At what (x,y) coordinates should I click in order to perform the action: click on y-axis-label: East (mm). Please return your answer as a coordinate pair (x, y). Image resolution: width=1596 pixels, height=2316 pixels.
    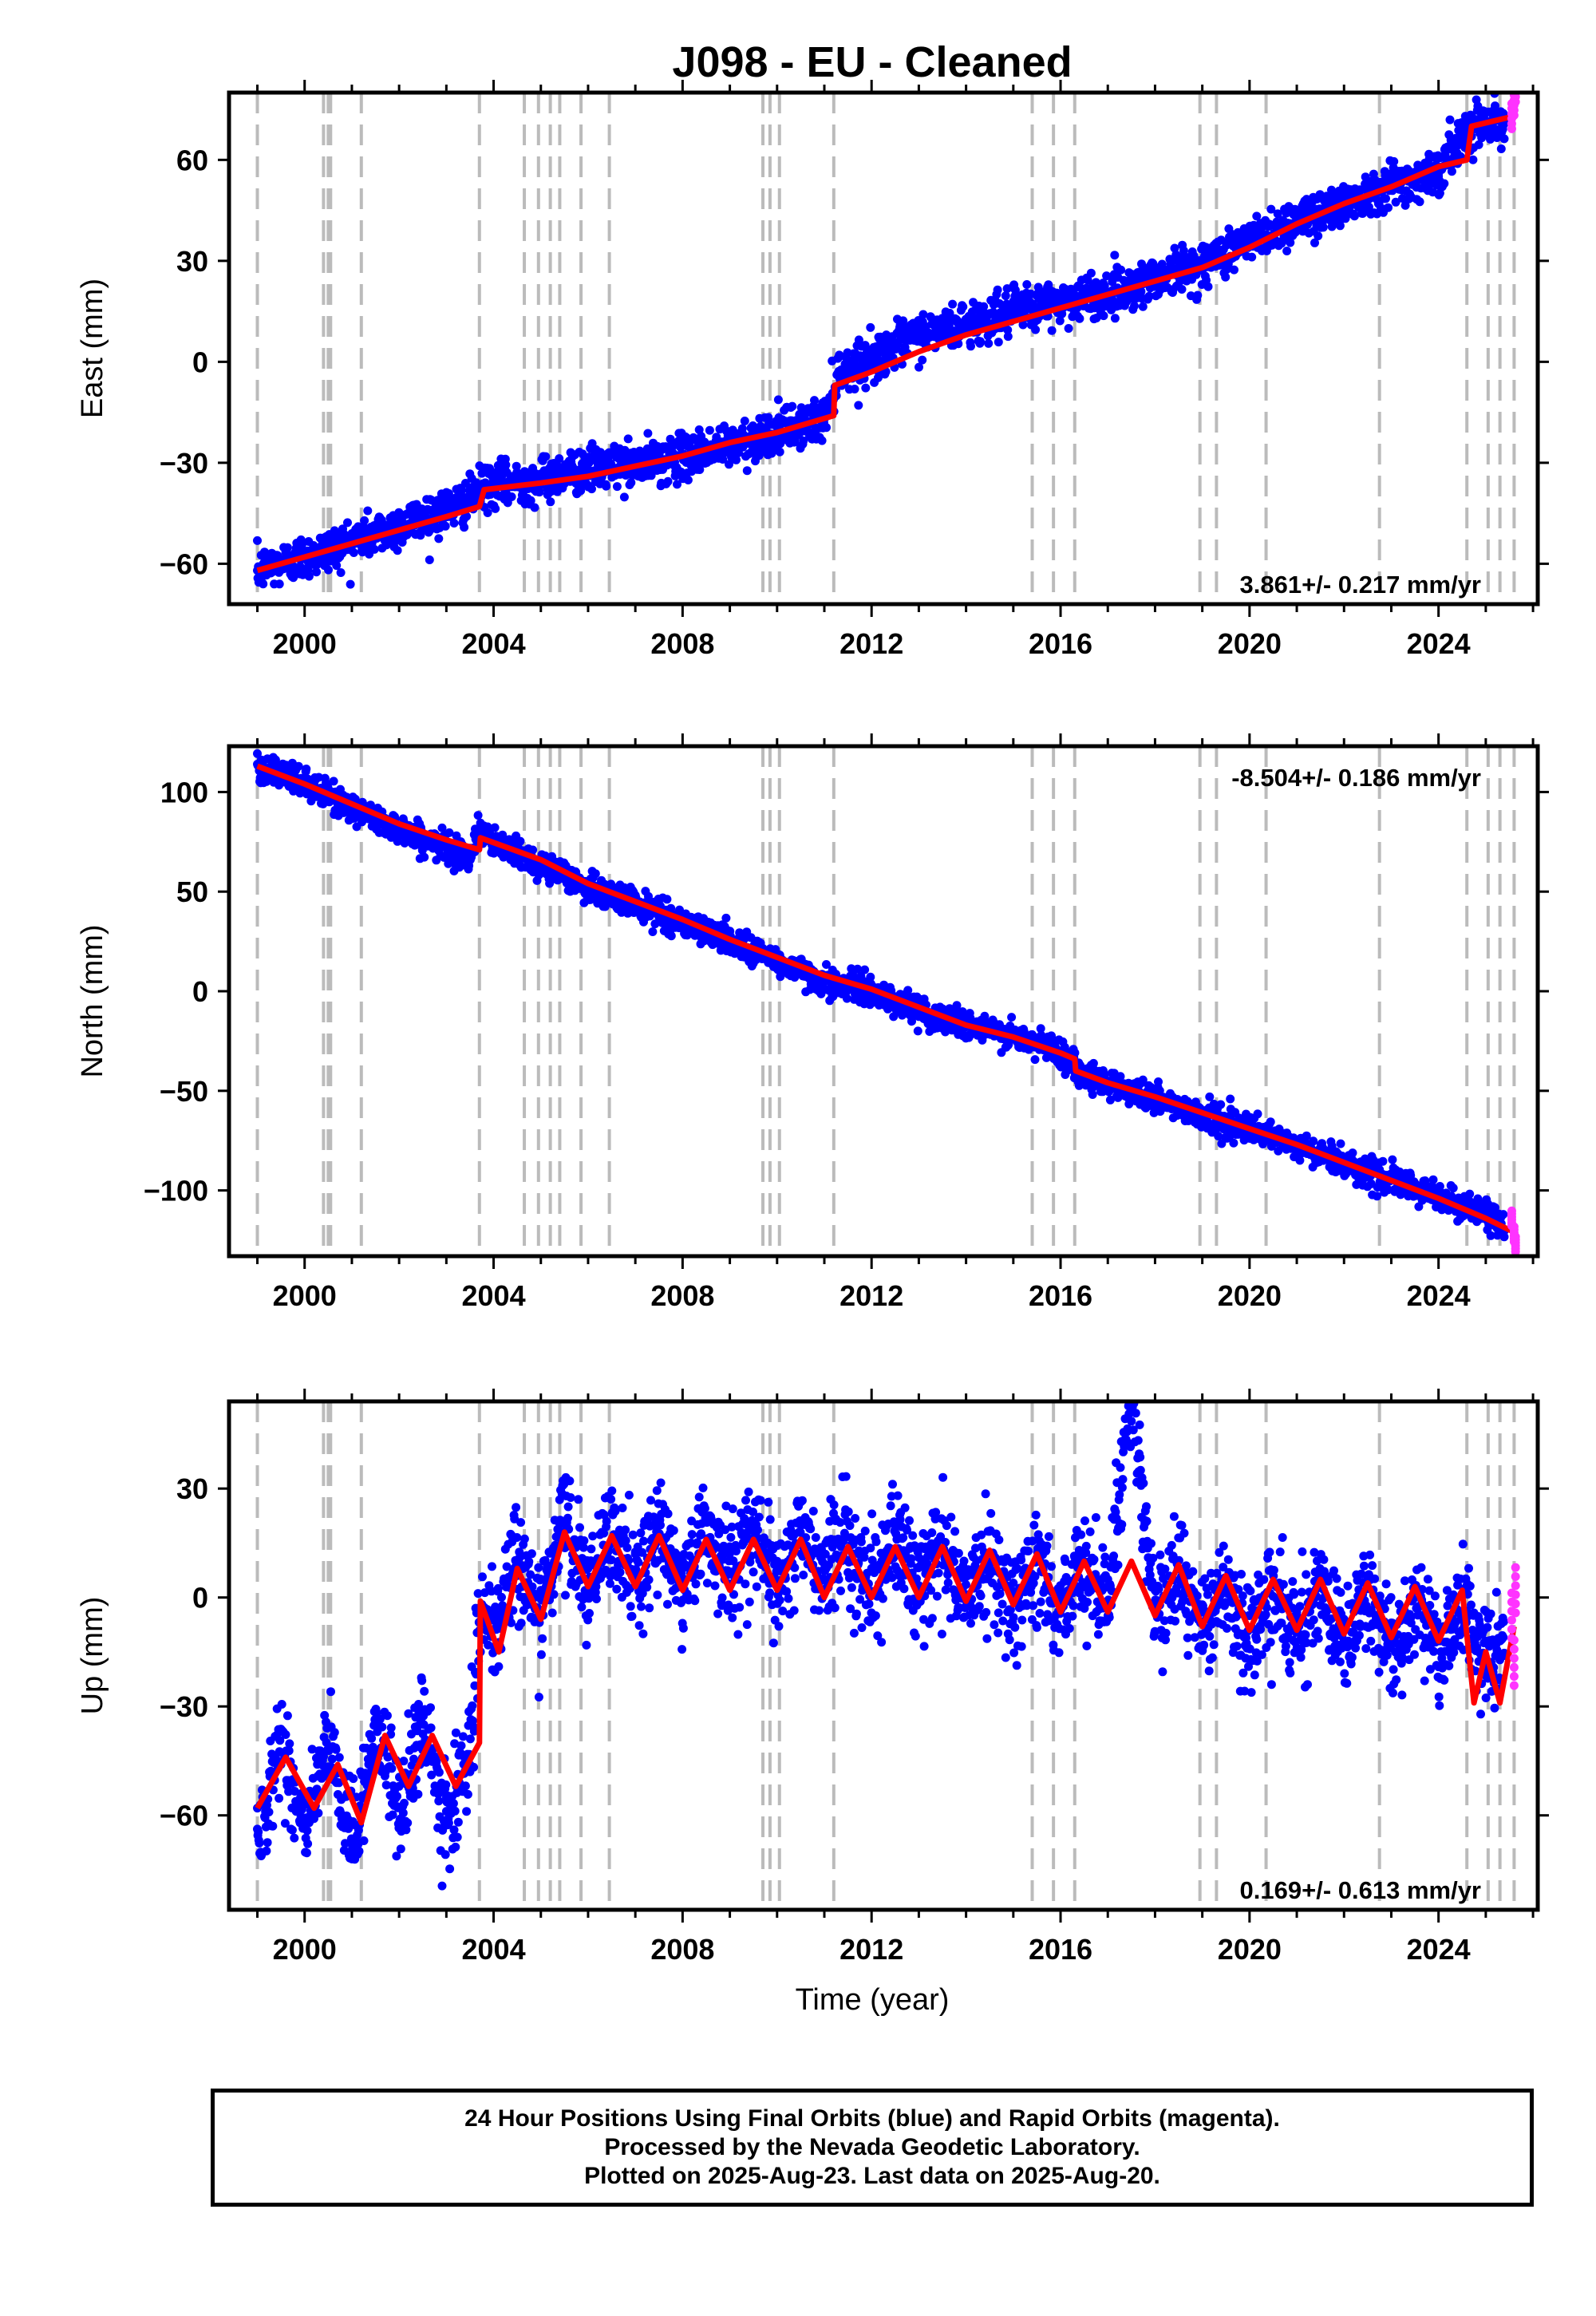
    Looking at the image, I should click on (92, 348).